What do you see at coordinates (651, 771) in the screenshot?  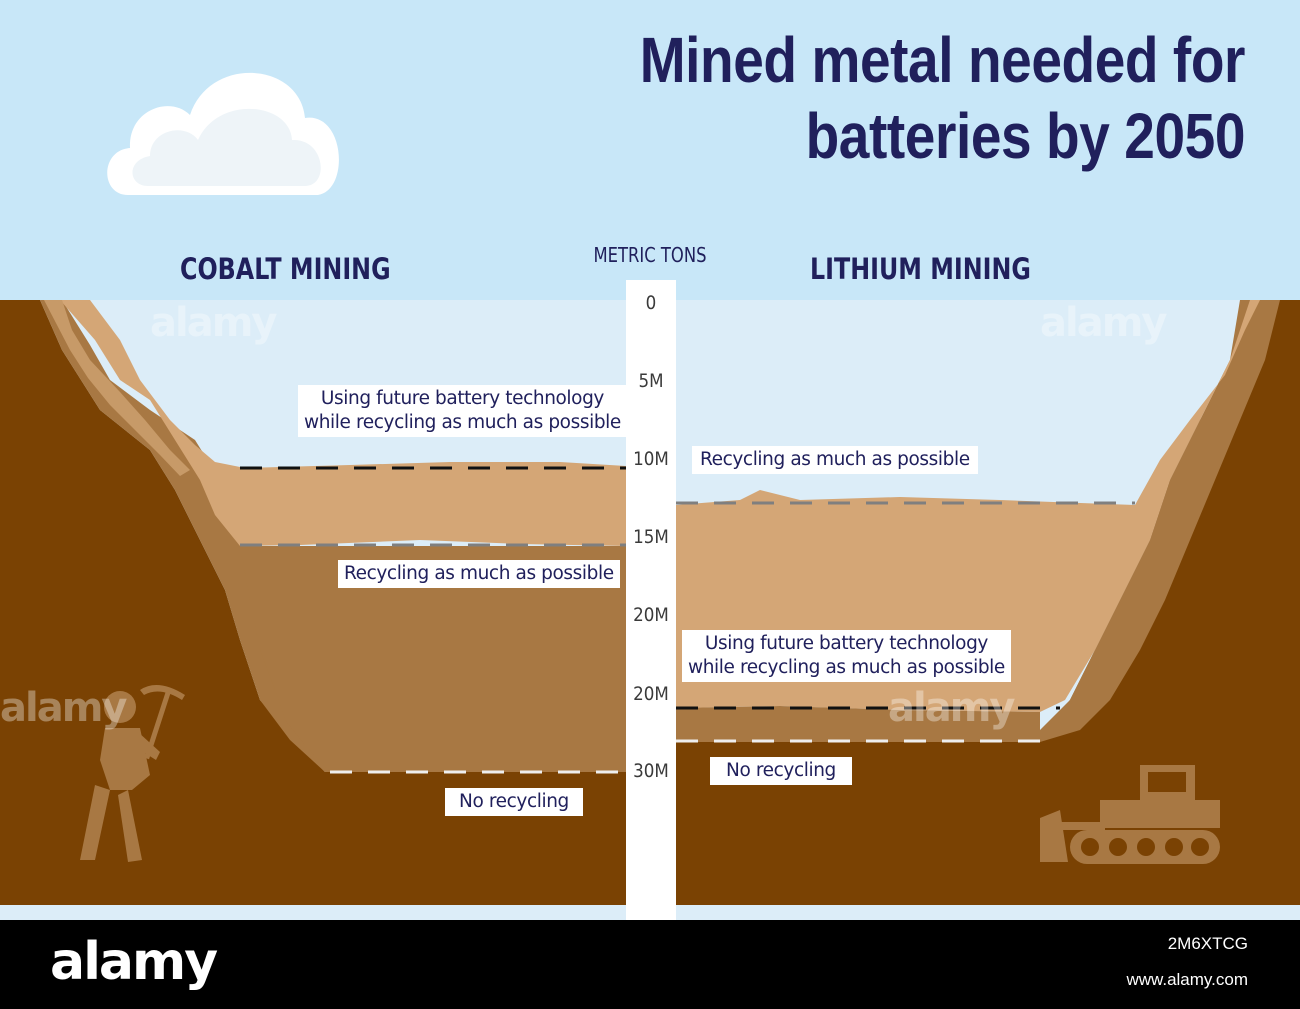 I see `scale-tick: 30M` at bounding box center [651, 771].